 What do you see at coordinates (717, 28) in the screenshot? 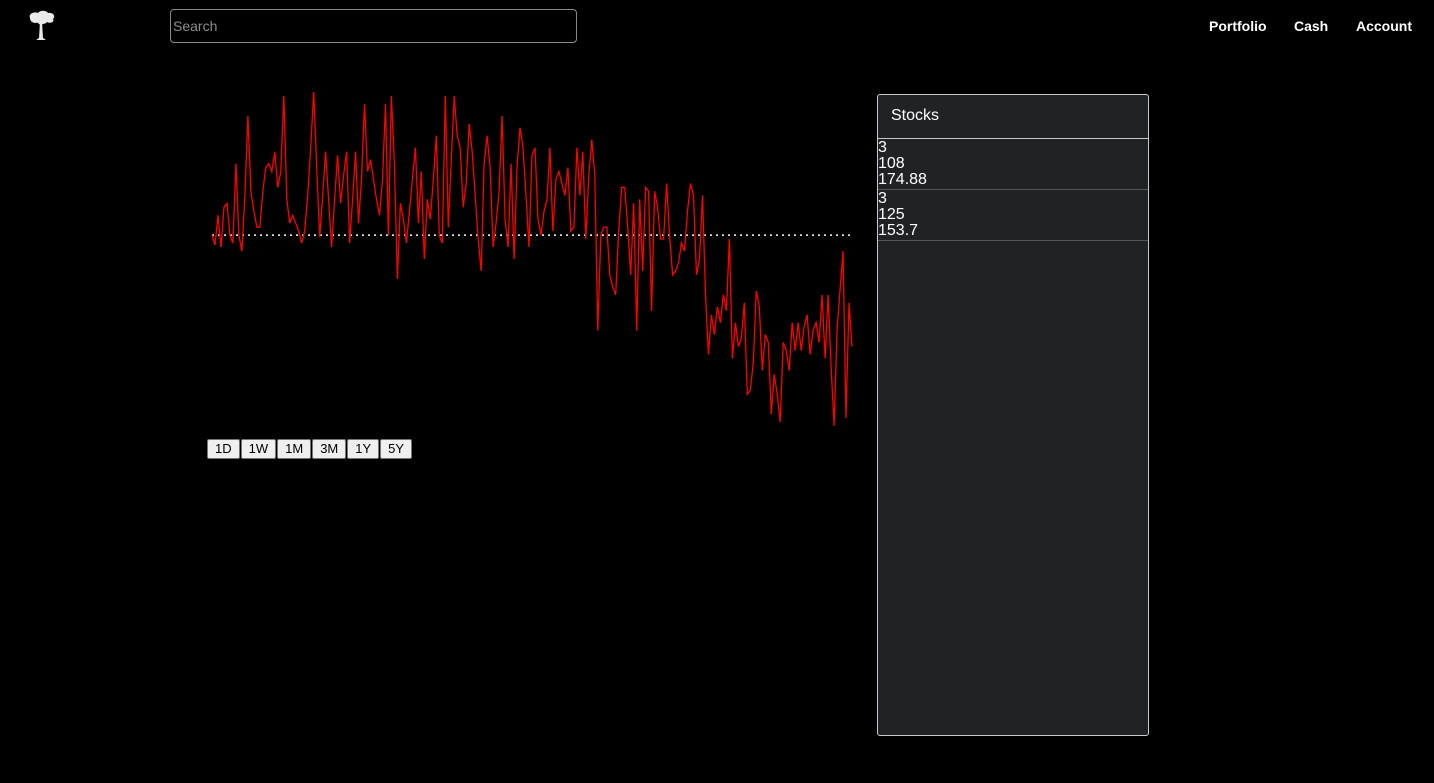
I see `top-navigation-bar: Portfolio Cash Account` at bounding box center [717, 28].